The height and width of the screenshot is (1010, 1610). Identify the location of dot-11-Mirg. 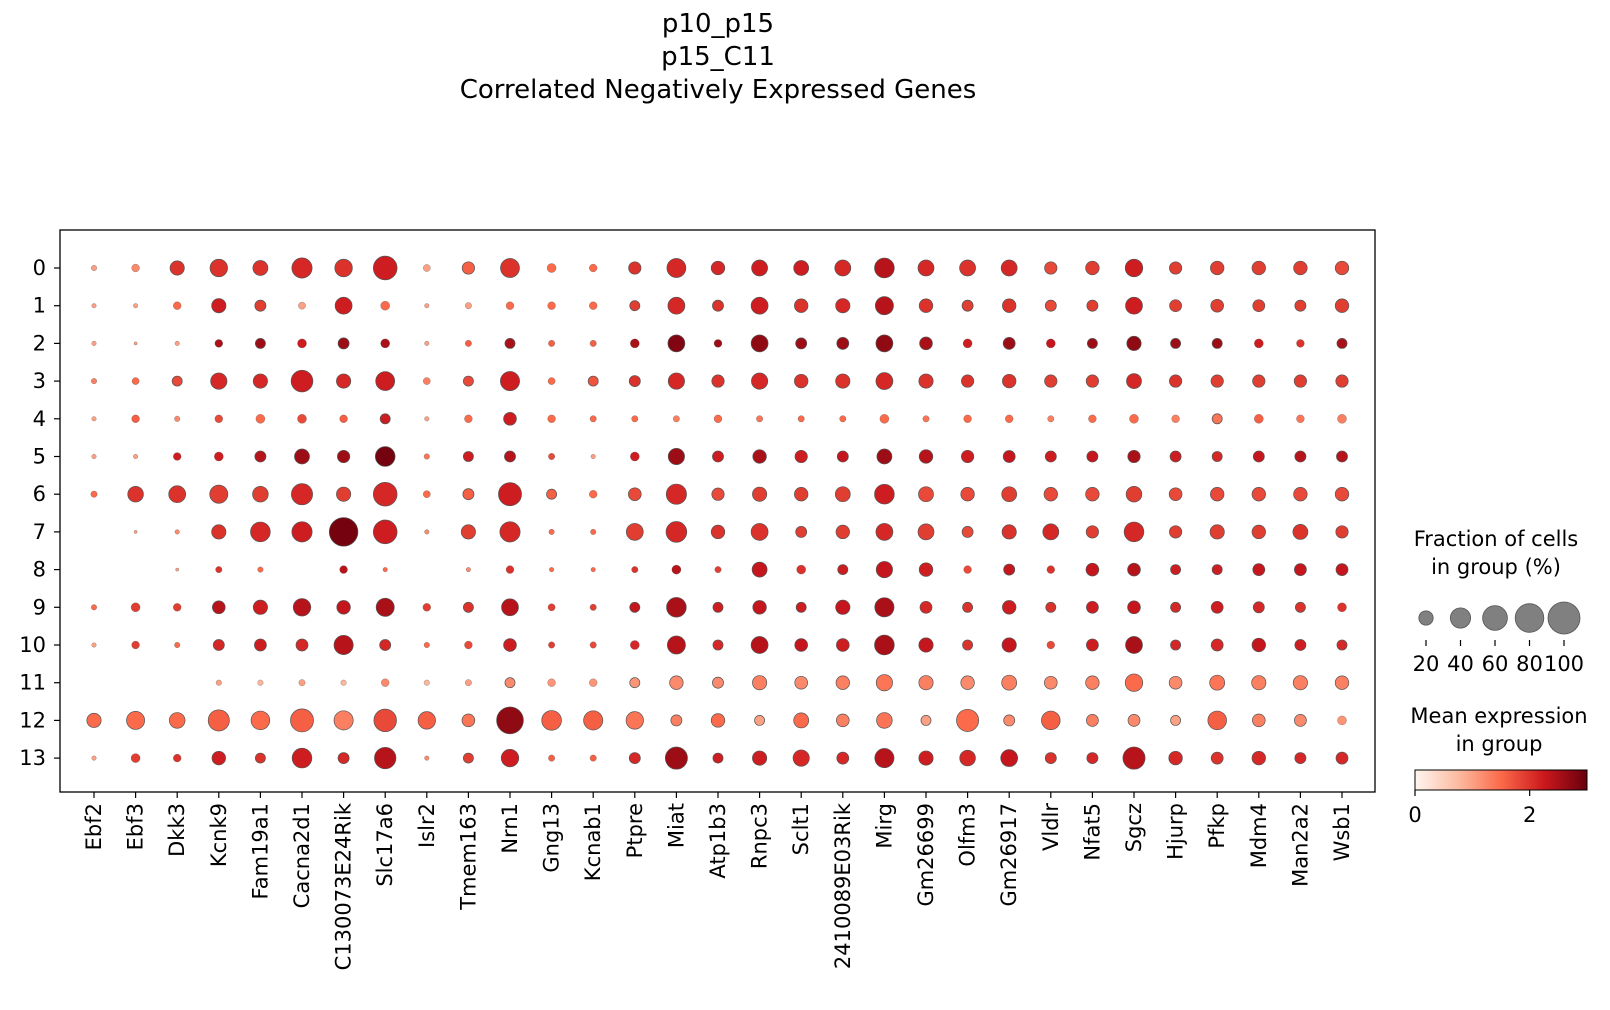
(884, 683).